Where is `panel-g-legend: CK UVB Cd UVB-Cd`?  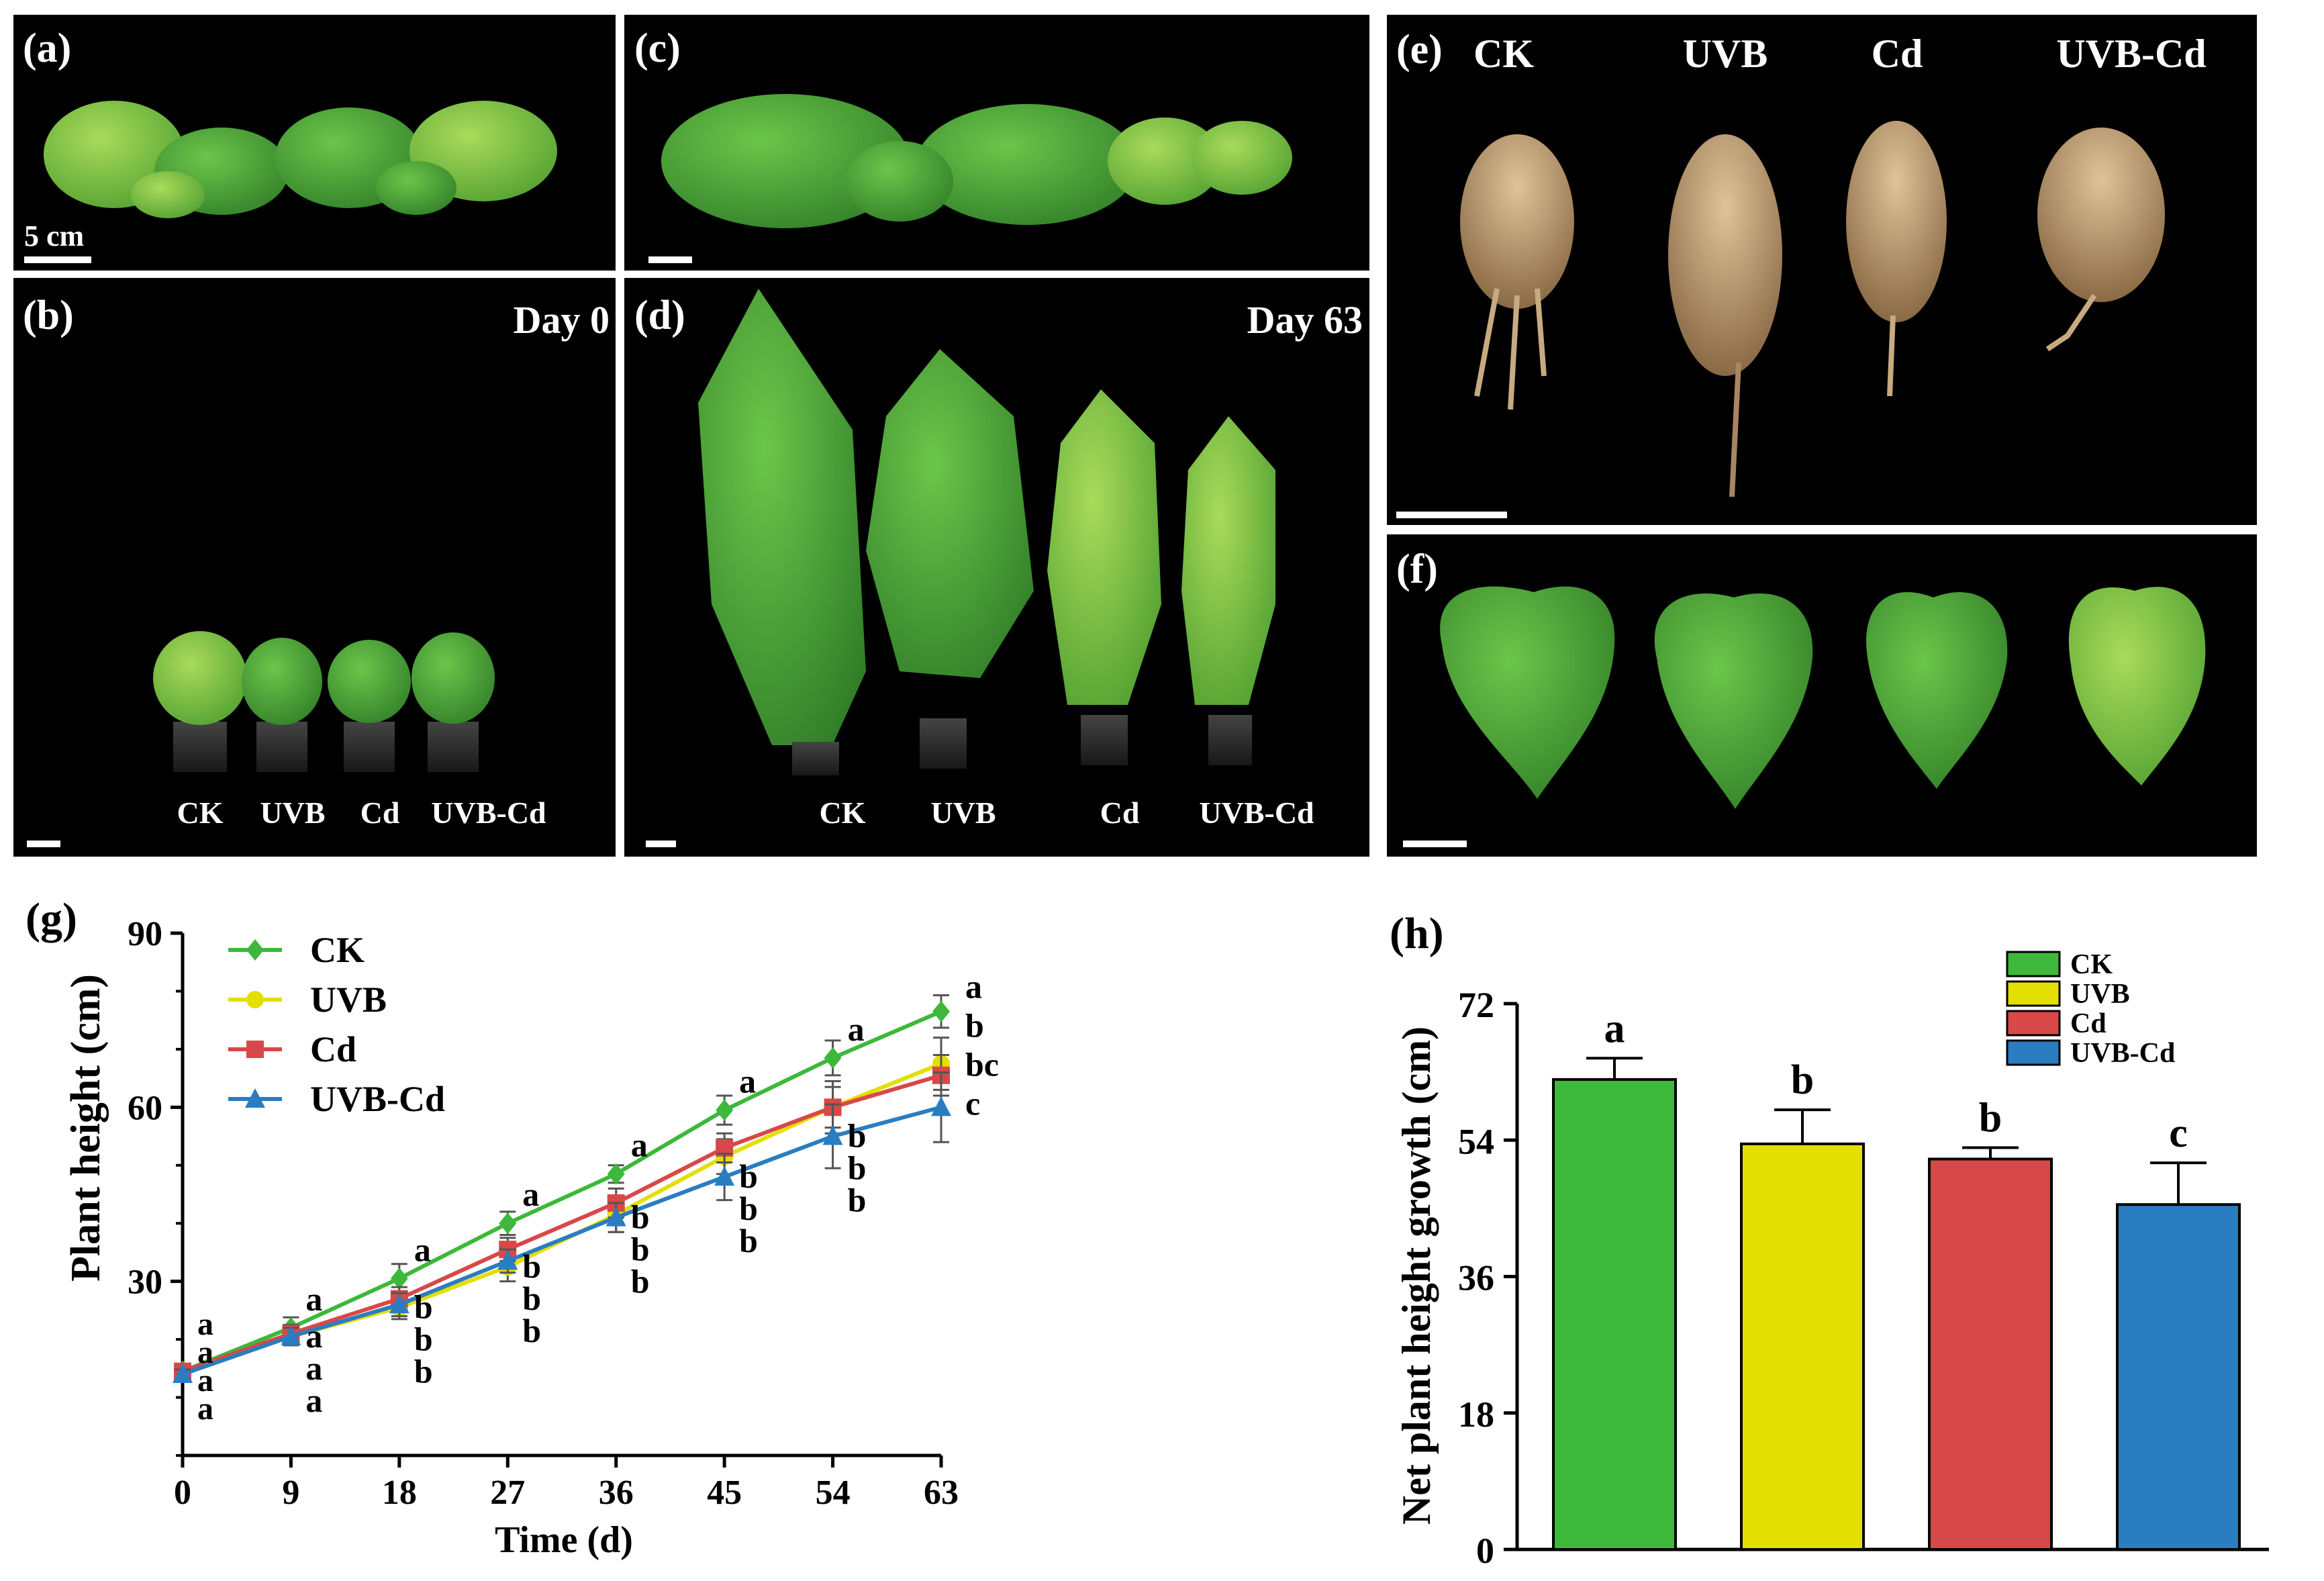
panel-g-legend: CK UVB Cd UVB-Cd is located at coordinates (336, 1024).